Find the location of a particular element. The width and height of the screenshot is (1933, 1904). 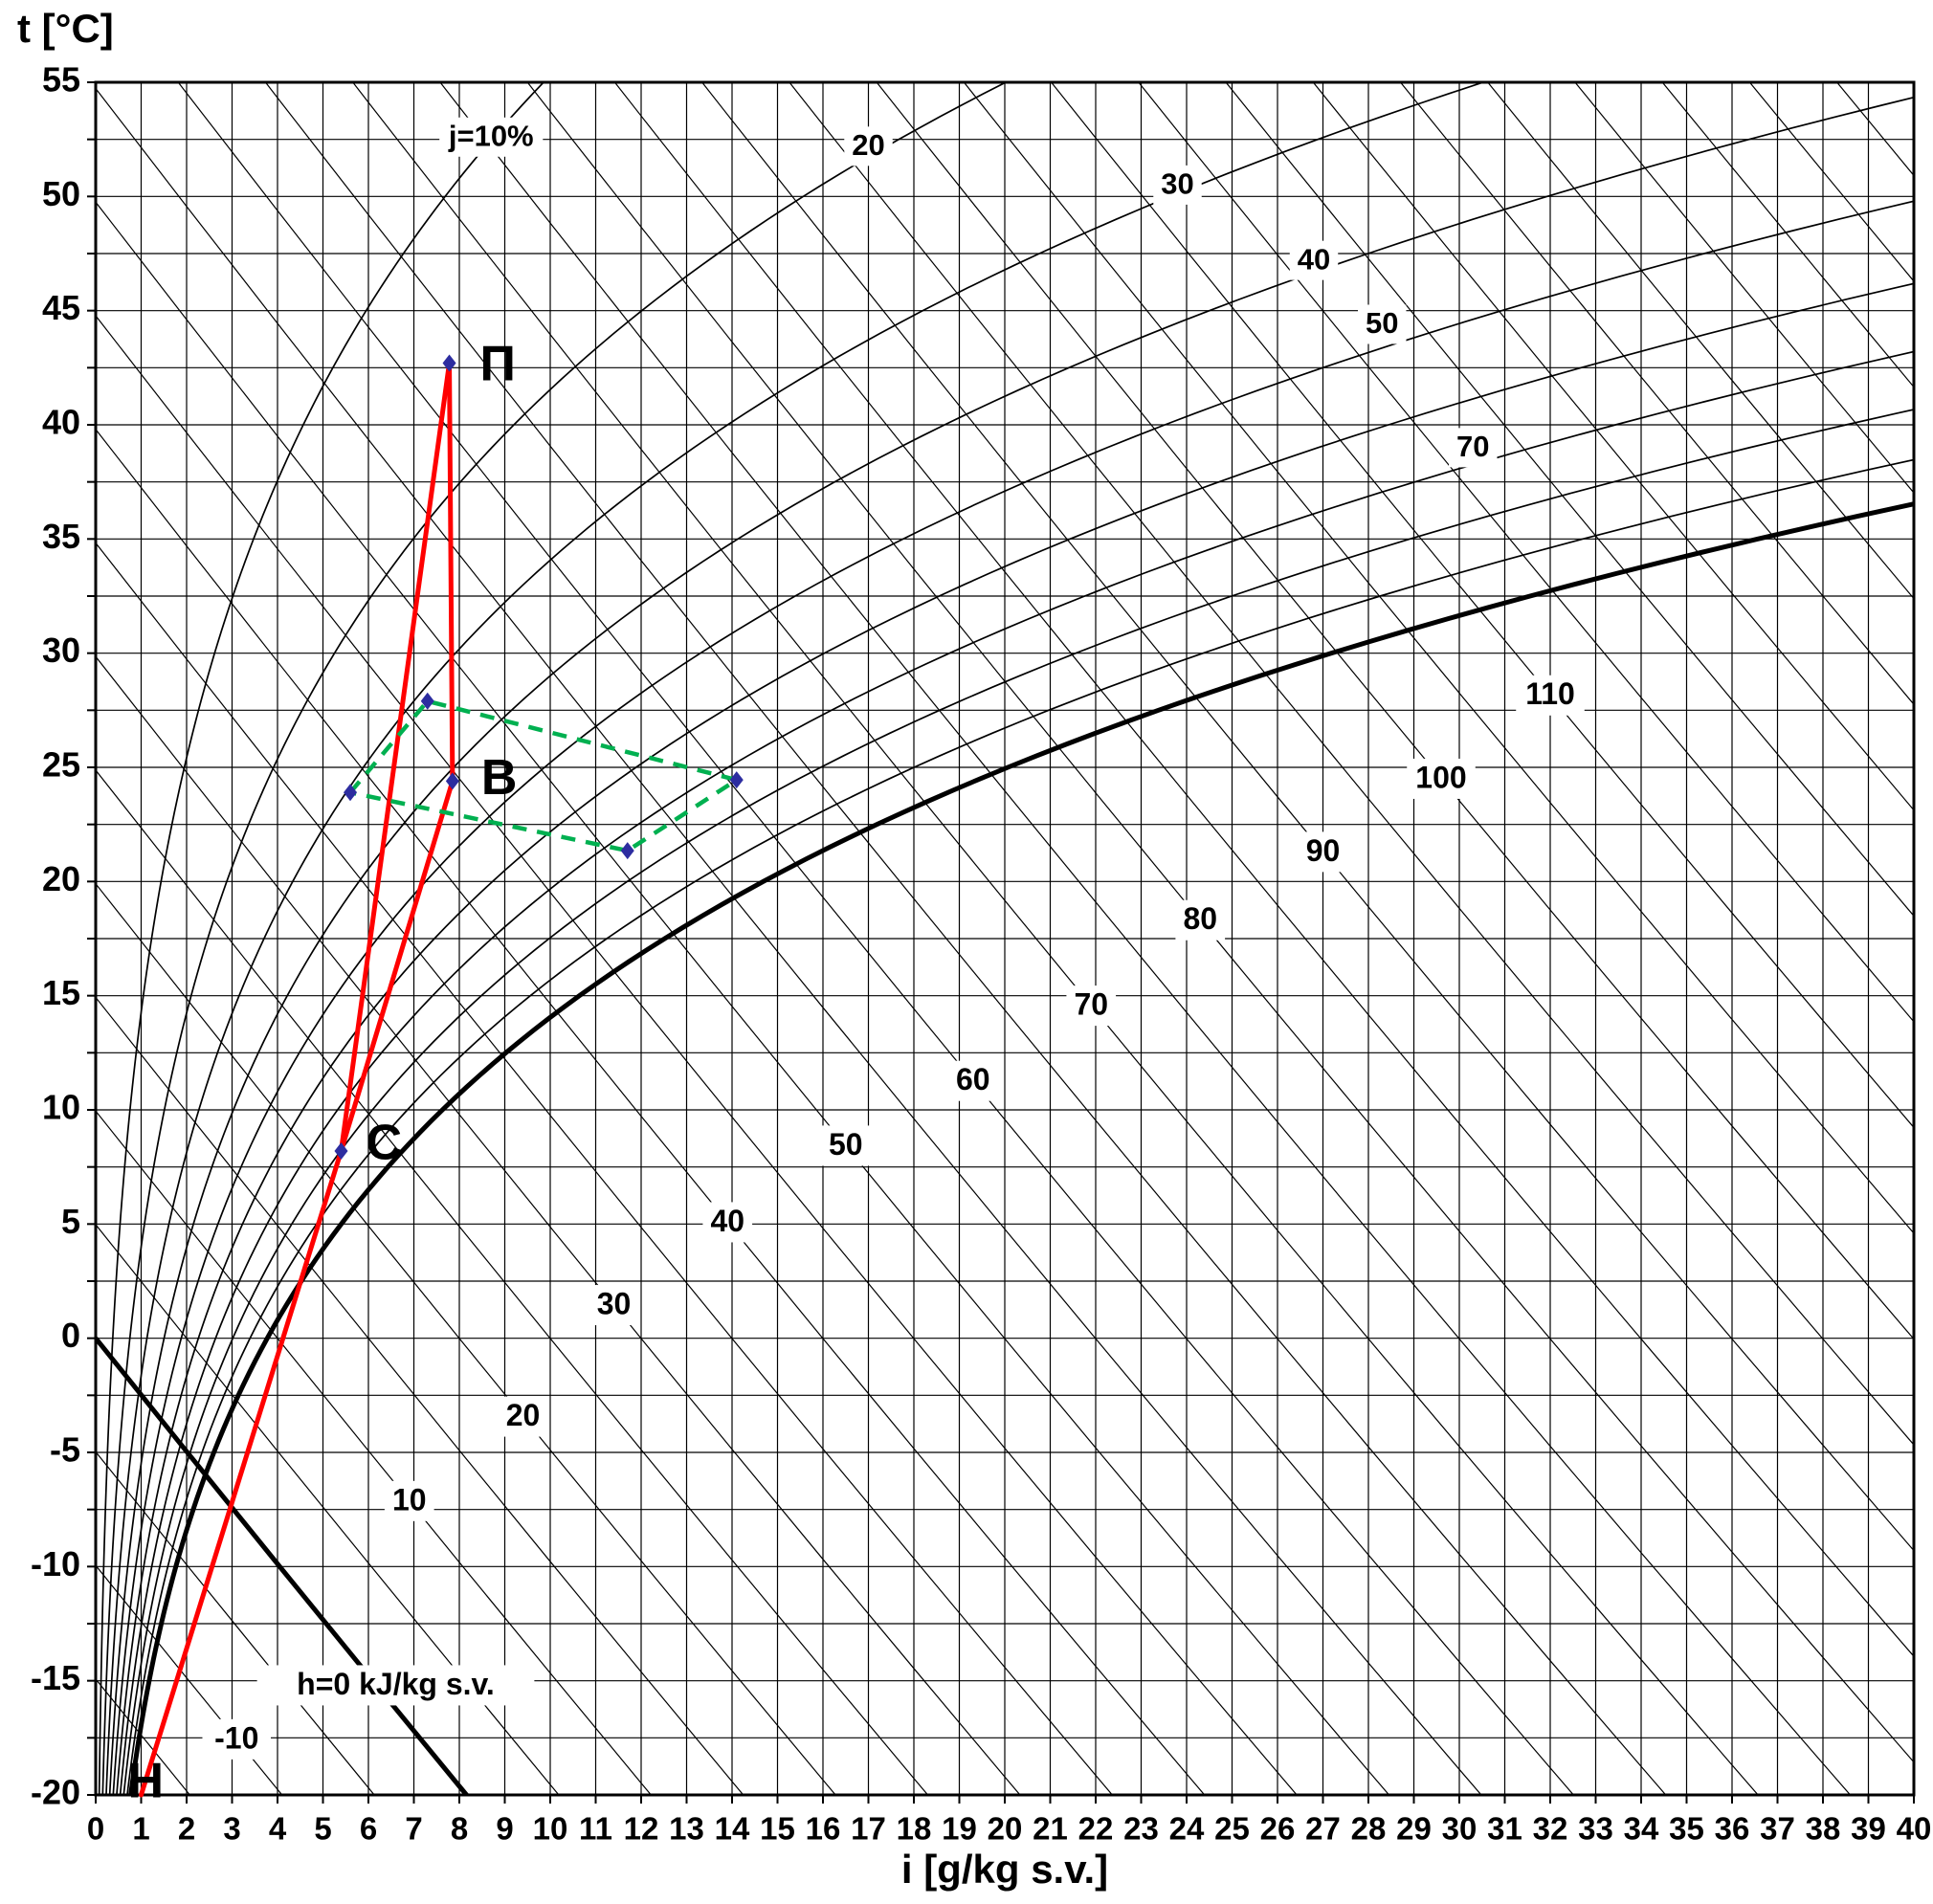

x-tick-label: 15 is located at coordinates (777, 1829).